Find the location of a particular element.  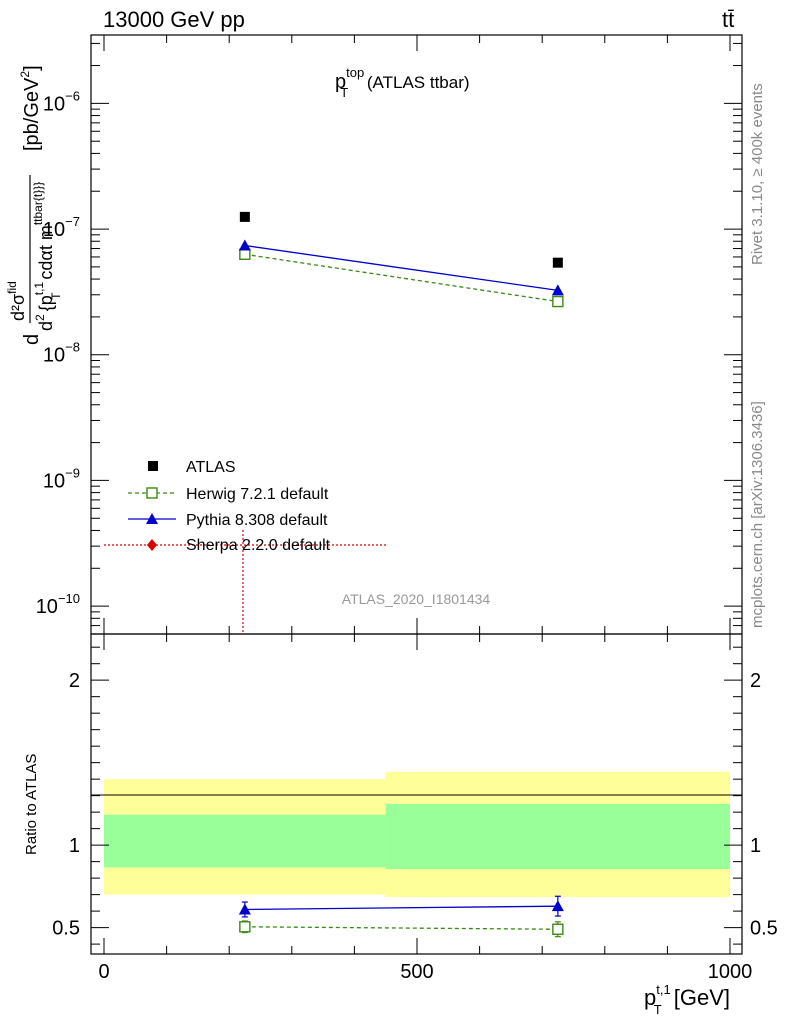

ratio-y-tick-label-left: 0.5 is located at coordinates (66, 929).